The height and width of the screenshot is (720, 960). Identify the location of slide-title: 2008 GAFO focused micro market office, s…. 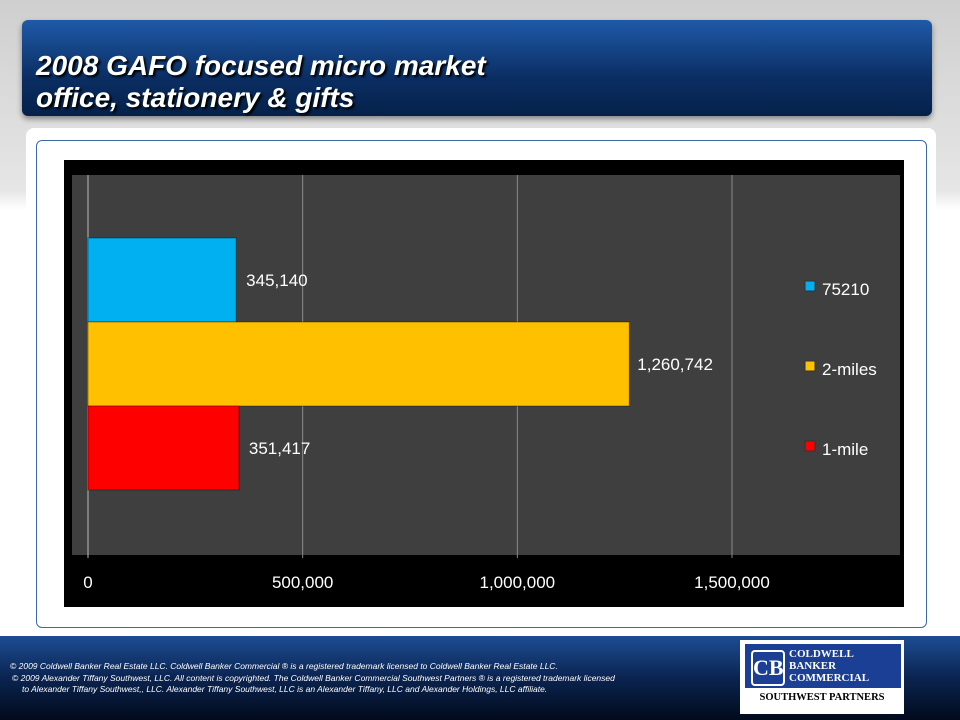
(261, 82).